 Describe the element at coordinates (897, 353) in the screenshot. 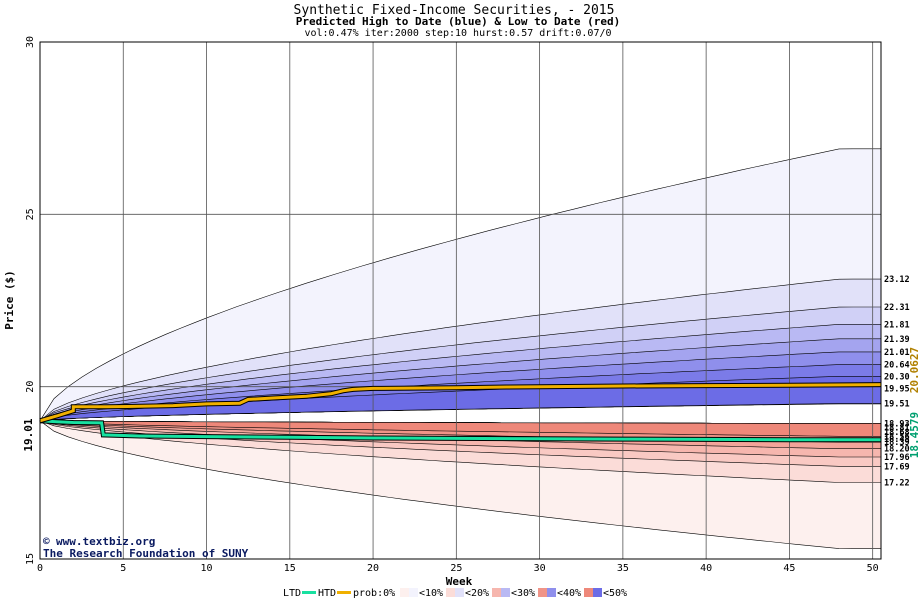

I see `end-label: 21.01` at that location.